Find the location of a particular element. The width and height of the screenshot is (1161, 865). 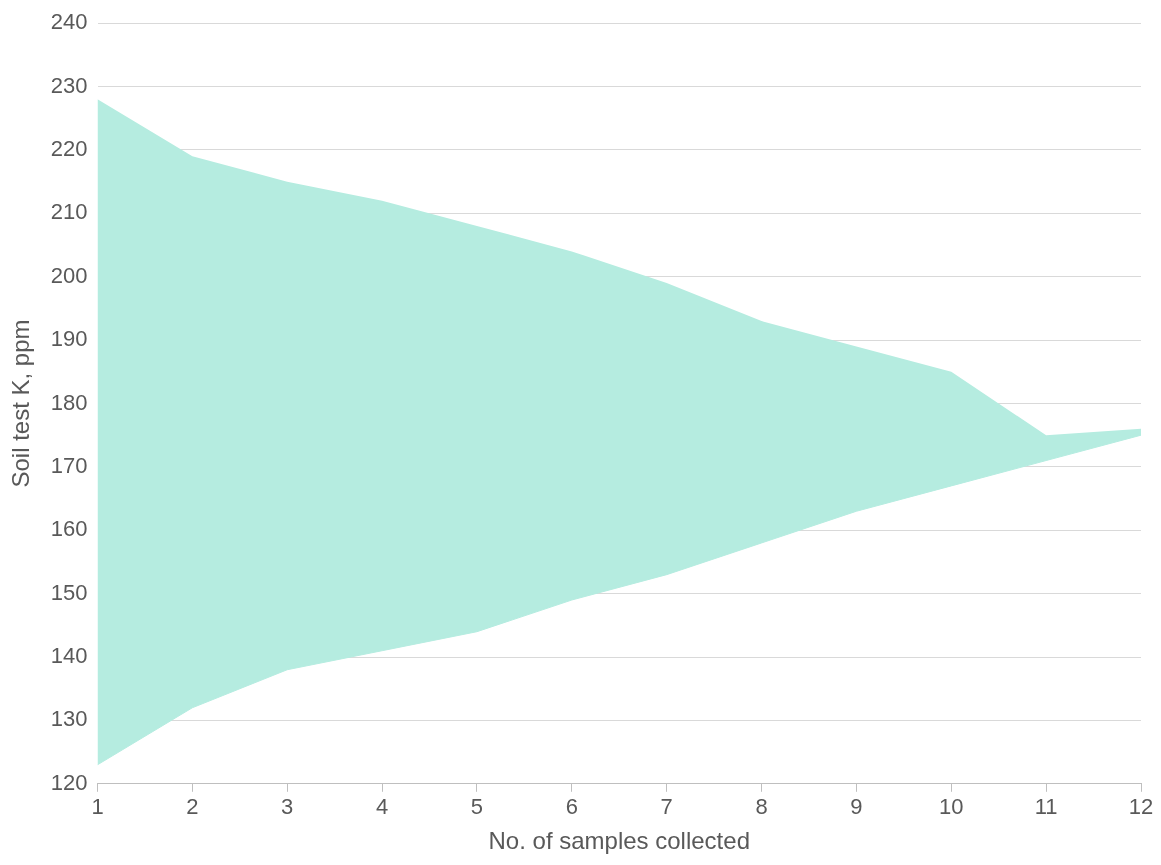

y-tick-label: 170 is located at coordinates (69, 465).